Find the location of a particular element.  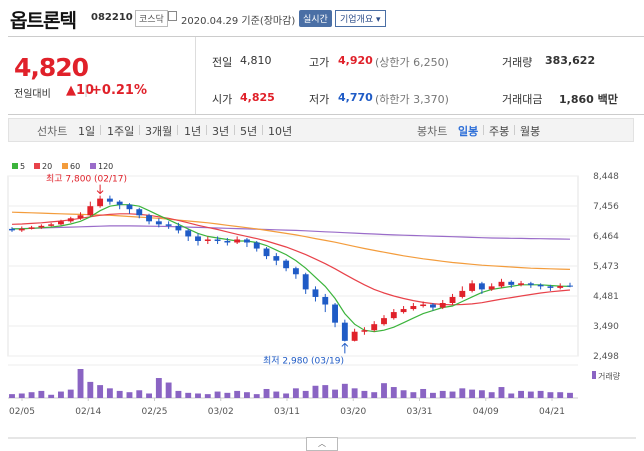

max-arrow is located at coordinates (100, 189).